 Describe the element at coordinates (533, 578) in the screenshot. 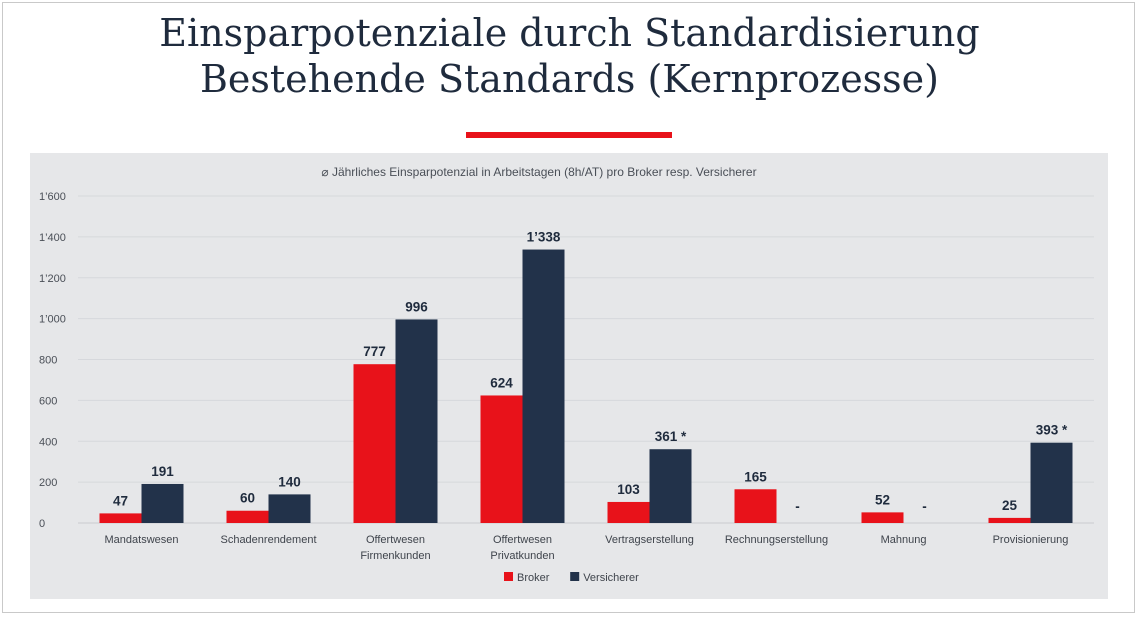

I see `legend-label-broker: Broker` at that location.